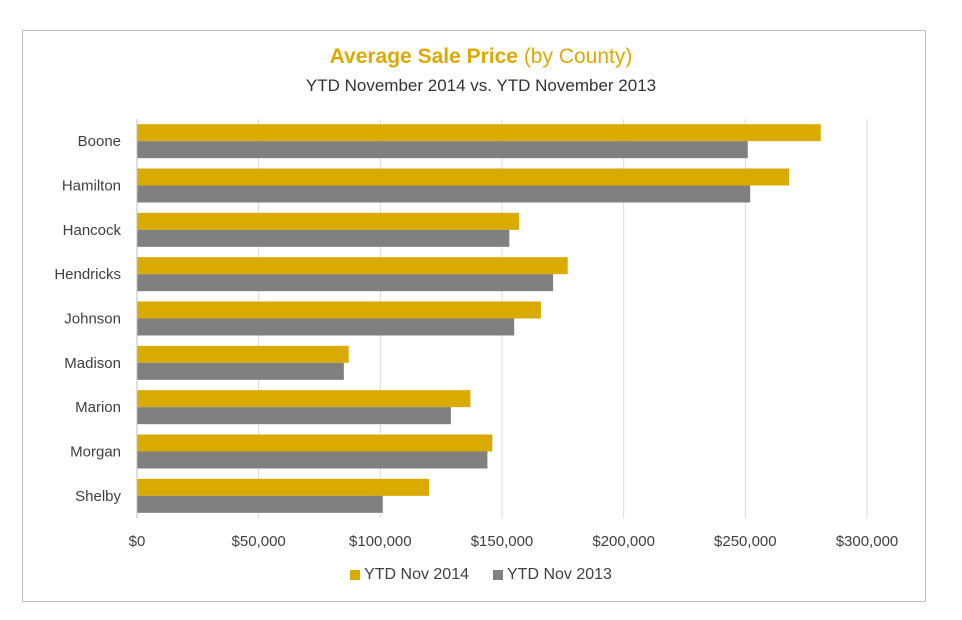 This screenshot has height=620, width=962. Describe the element at coordinates (481, 85) in the screenshot. I see `chart-subtitle: YTD November 2014 vs. YTD November 2013` at that location.